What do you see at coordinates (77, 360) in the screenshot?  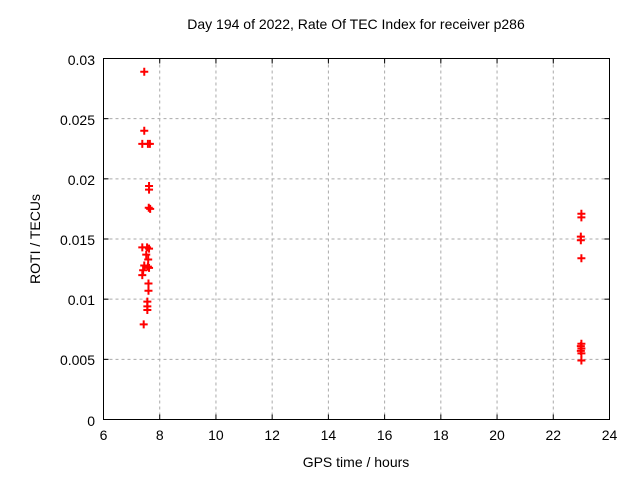 I see `y-tick-label: 0.005` at bounding box center [77, 360].